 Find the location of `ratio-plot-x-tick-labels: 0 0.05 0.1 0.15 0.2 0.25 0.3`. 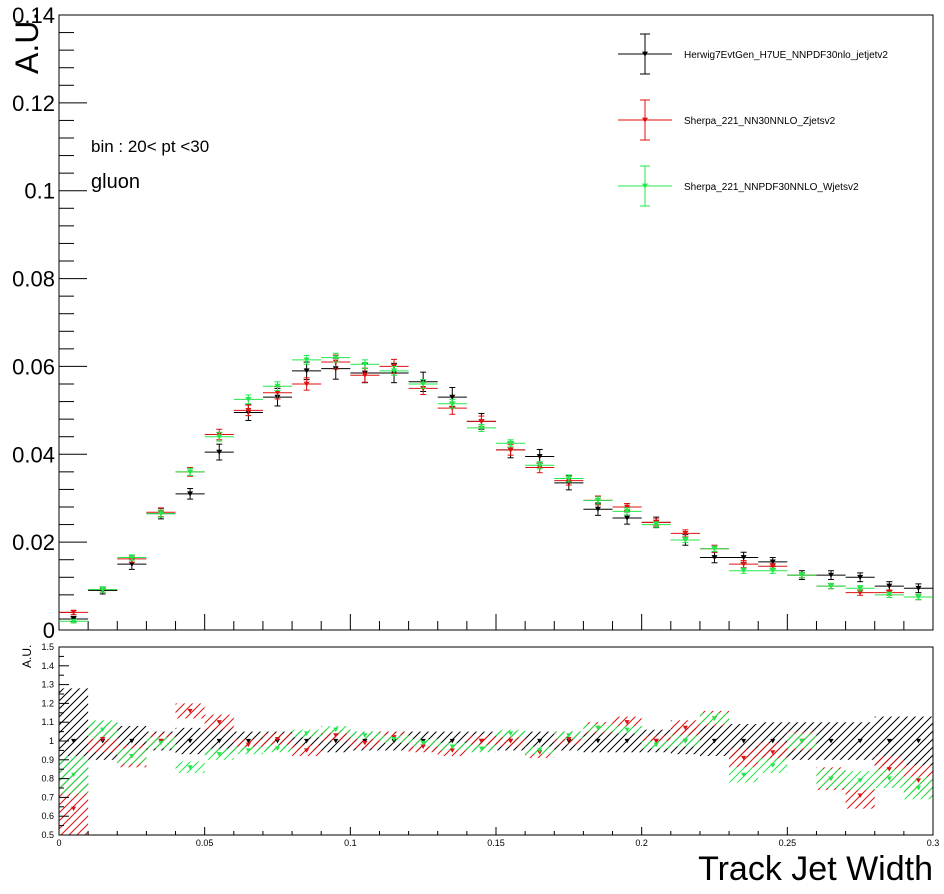

ratio-plot-x-tick-labels: 0 0.05 0.1 0.15 0.2 0.25 0.3 is located at coordinates (497, 843).